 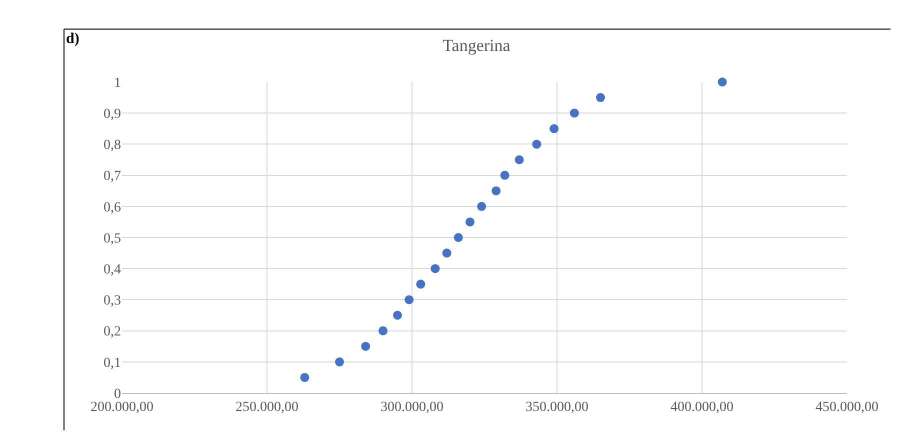 I want to click on x-tick-label: 250.000,00, so click(x=267, y=407).